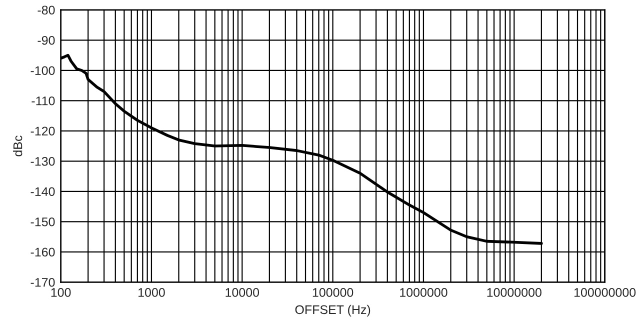 This screenshot has width=640, height=330. What do you see at coordinates (514, 292) in the screenshot?
I see `x-tick-label: 10000000` at bounding box center [514, 292].